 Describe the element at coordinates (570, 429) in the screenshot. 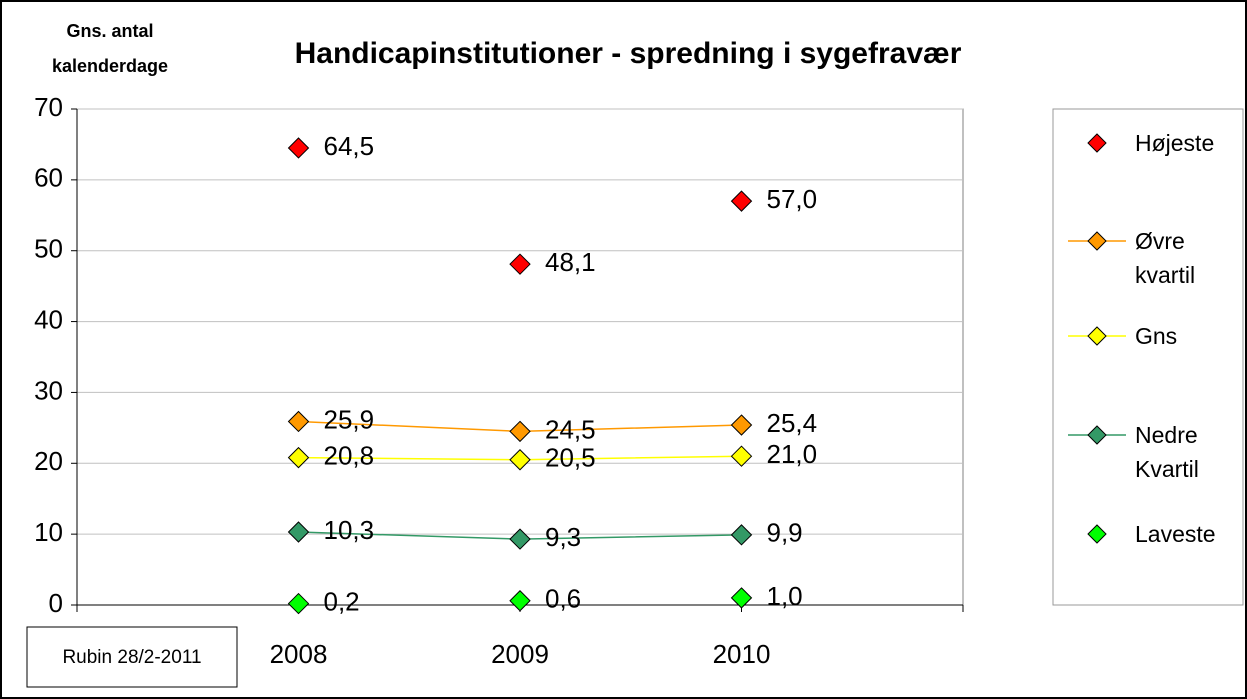

I see `data-label: 24,5` at that location.